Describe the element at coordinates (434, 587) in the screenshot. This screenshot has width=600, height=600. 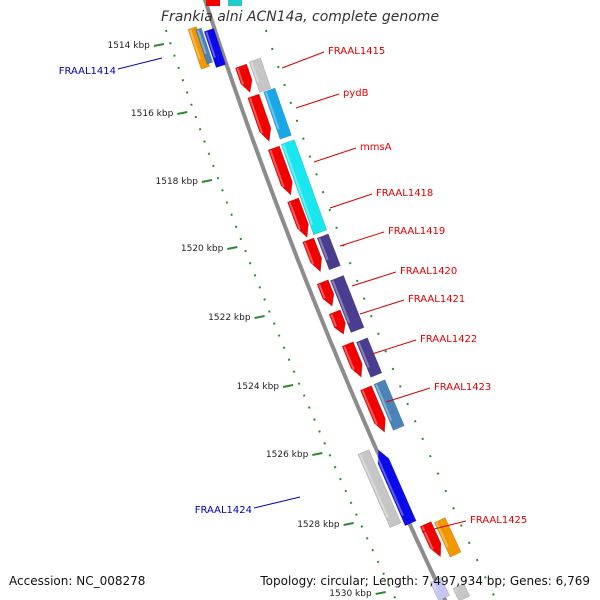
I see `gene-bottom-lavender-highlight` at that location.